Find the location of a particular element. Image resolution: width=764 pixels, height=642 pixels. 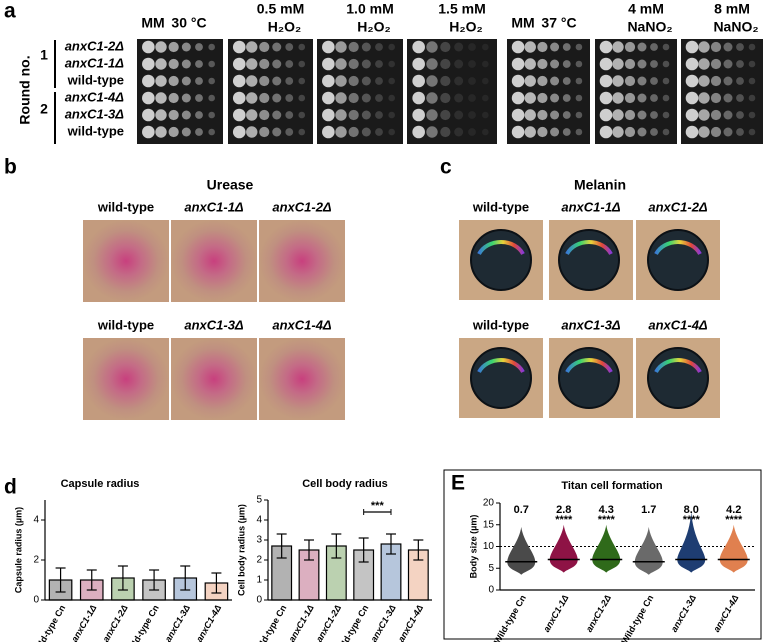

percent-label: 4.2 is located at coordinates (733, 510).